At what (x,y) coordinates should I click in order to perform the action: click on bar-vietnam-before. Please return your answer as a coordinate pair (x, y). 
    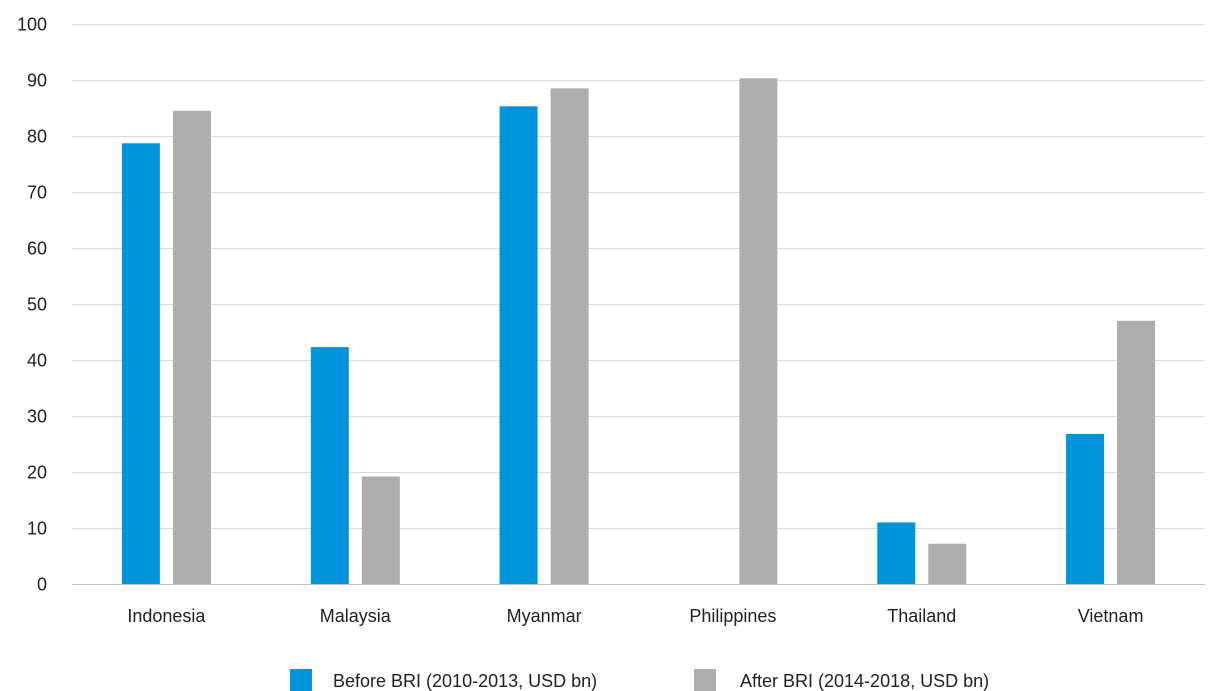
    Looking at the image, I should click on (1085, 508).